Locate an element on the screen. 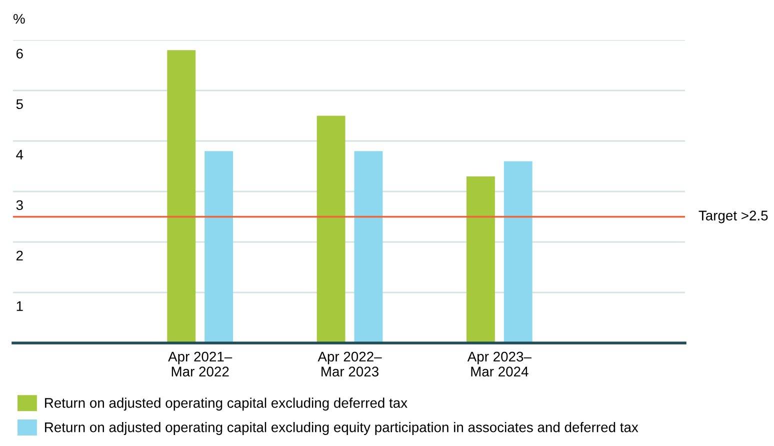 The image size is (774, 446). y-tick-label: 6 is located at coordinates (19, 53).